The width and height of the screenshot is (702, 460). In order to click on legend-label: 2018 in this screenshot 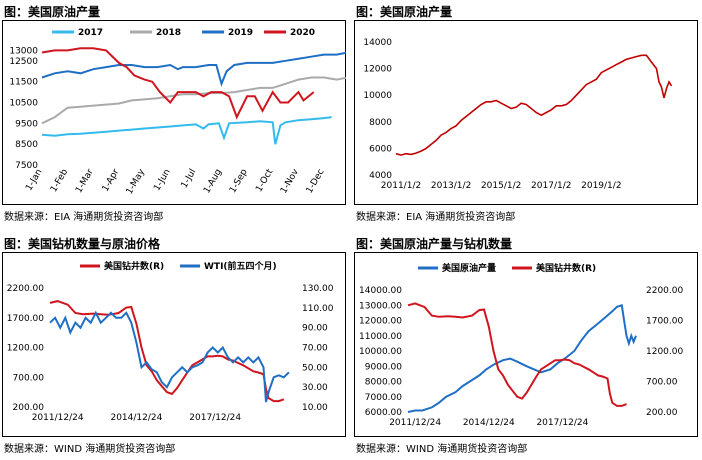, I will do `click(168, 33)`.